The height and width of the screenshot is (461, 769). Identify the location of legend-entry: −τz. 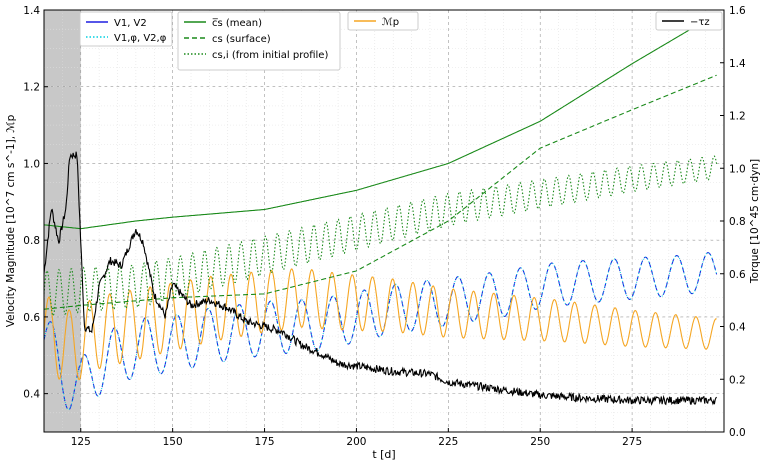
(686, 22).